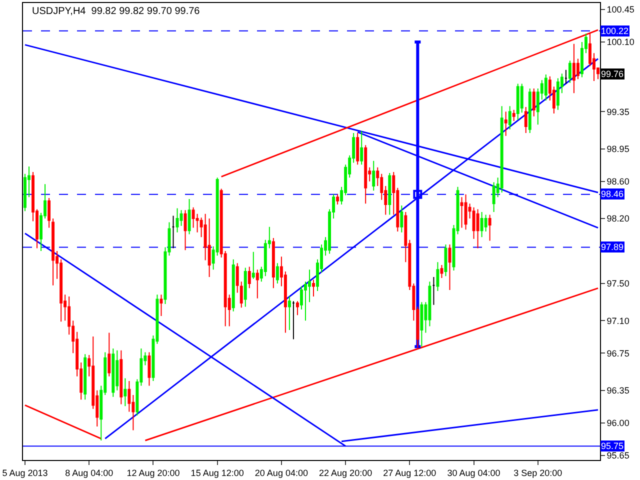 This screenshot has width=640, height=480. Describe the element at coordinates (217, 473) in the screenshot. I see `x-tick-label: 15 Aug 12:00` at that location.